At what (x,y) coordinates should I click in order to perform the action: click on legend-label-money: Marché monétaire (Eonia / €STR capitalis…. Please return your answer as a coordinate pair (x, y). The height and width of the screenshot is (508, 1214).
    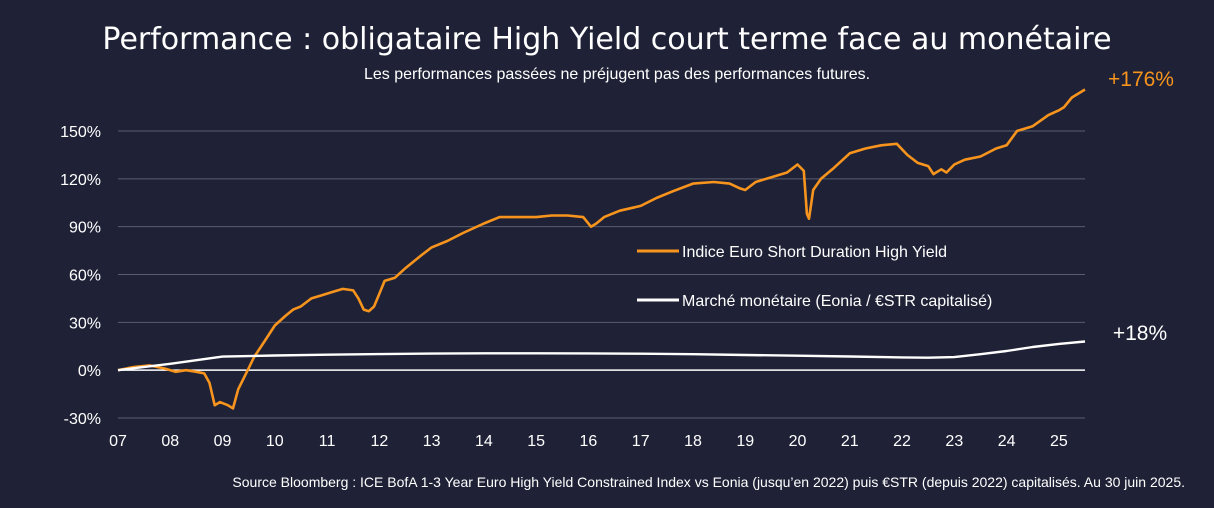
    Looking at the image, I should click on (837, 301).